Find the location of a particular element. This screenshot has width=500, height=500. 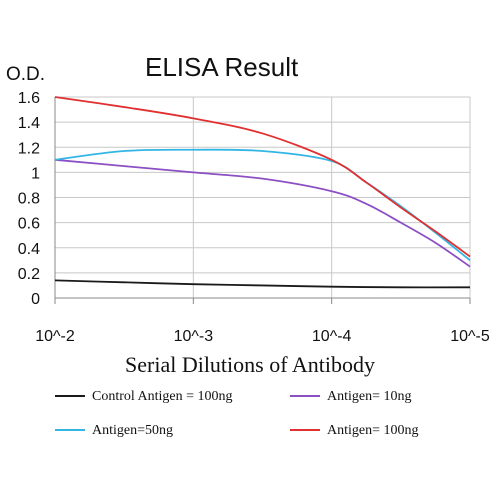

x-tick-label: 10^-5 is located at coordinates (470, 336).